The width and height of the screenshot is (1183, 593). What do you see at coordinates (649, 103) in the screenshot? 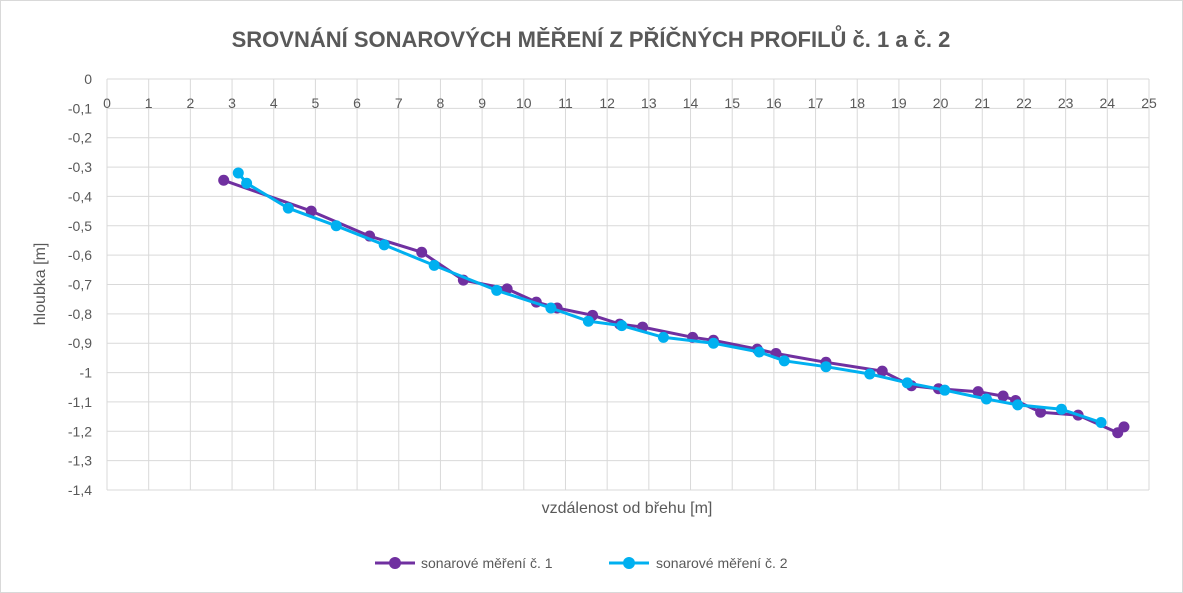
I see `x-tick-label: 13` at bounding box center [649, 103].